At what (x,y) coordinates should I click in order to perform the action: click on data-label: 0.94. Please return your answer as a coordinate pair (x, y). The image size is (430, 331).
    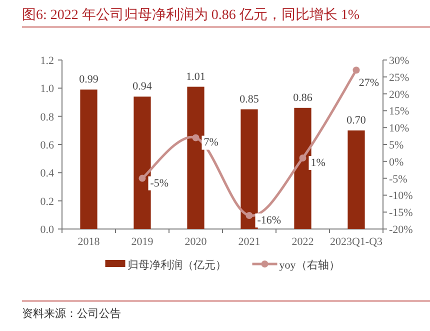
    Looking at the image, I should click on (142, 86).